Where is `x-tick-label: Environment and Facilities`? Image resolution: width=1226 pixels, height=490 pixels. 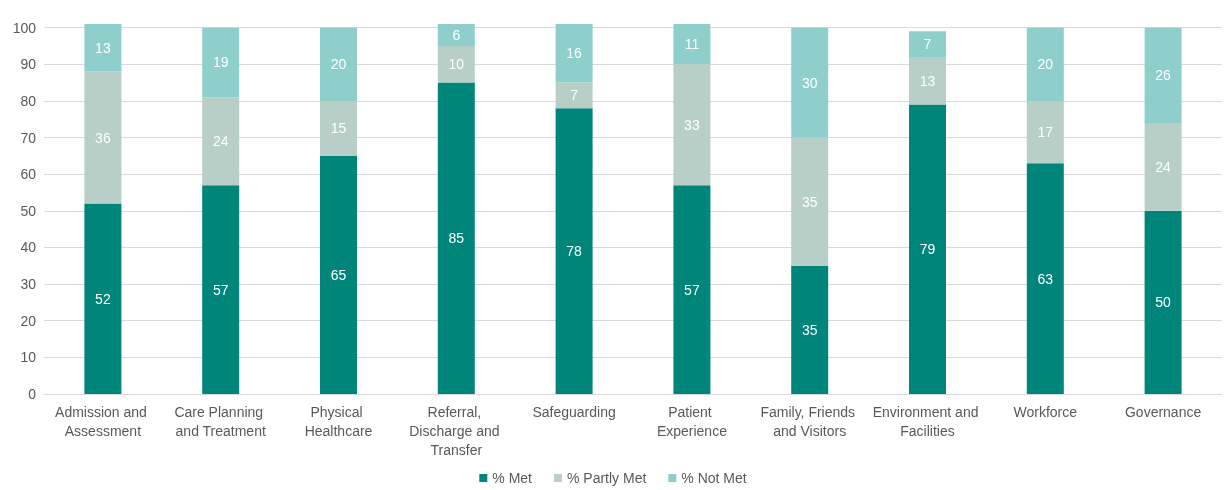 x-tick-label: Environment and Facilities is located at coordinates (927, 421).